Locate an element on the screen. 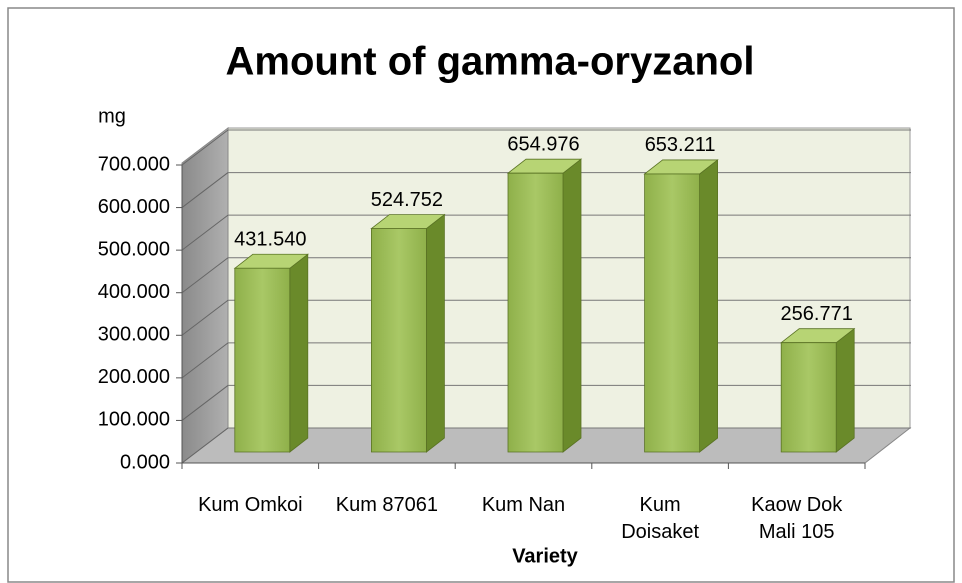  data-label: 524.752 is located at coordinates (407, 200).